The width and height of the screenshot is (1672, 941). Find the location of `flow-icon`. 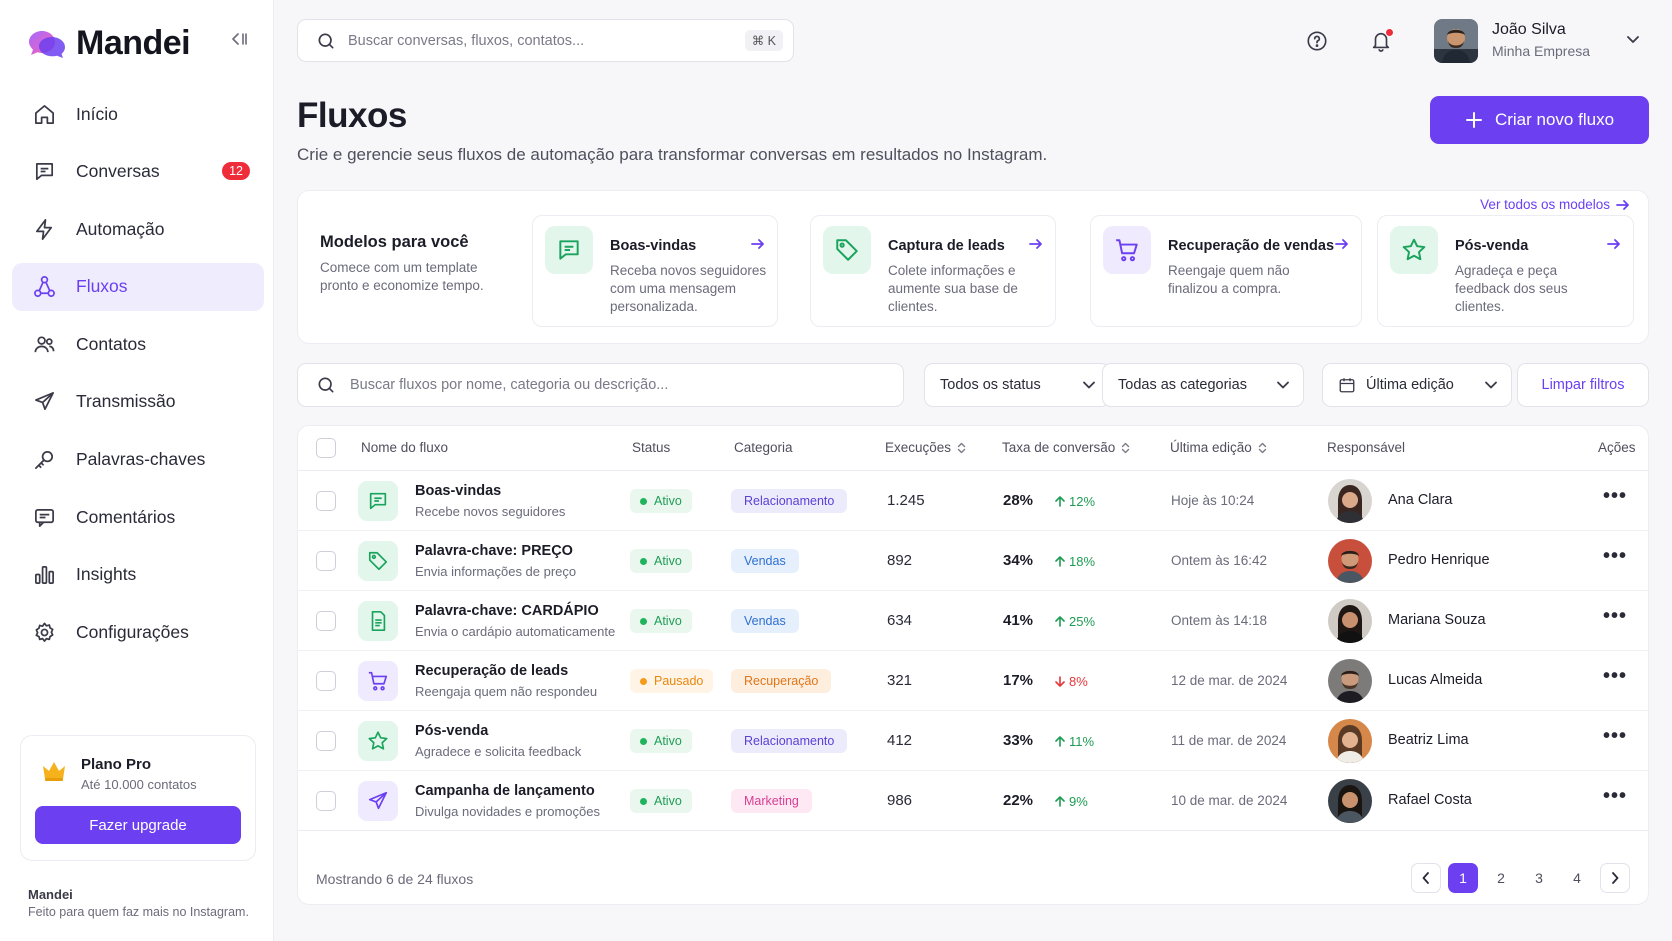

flow-icon is located at coordinates (44, 287).